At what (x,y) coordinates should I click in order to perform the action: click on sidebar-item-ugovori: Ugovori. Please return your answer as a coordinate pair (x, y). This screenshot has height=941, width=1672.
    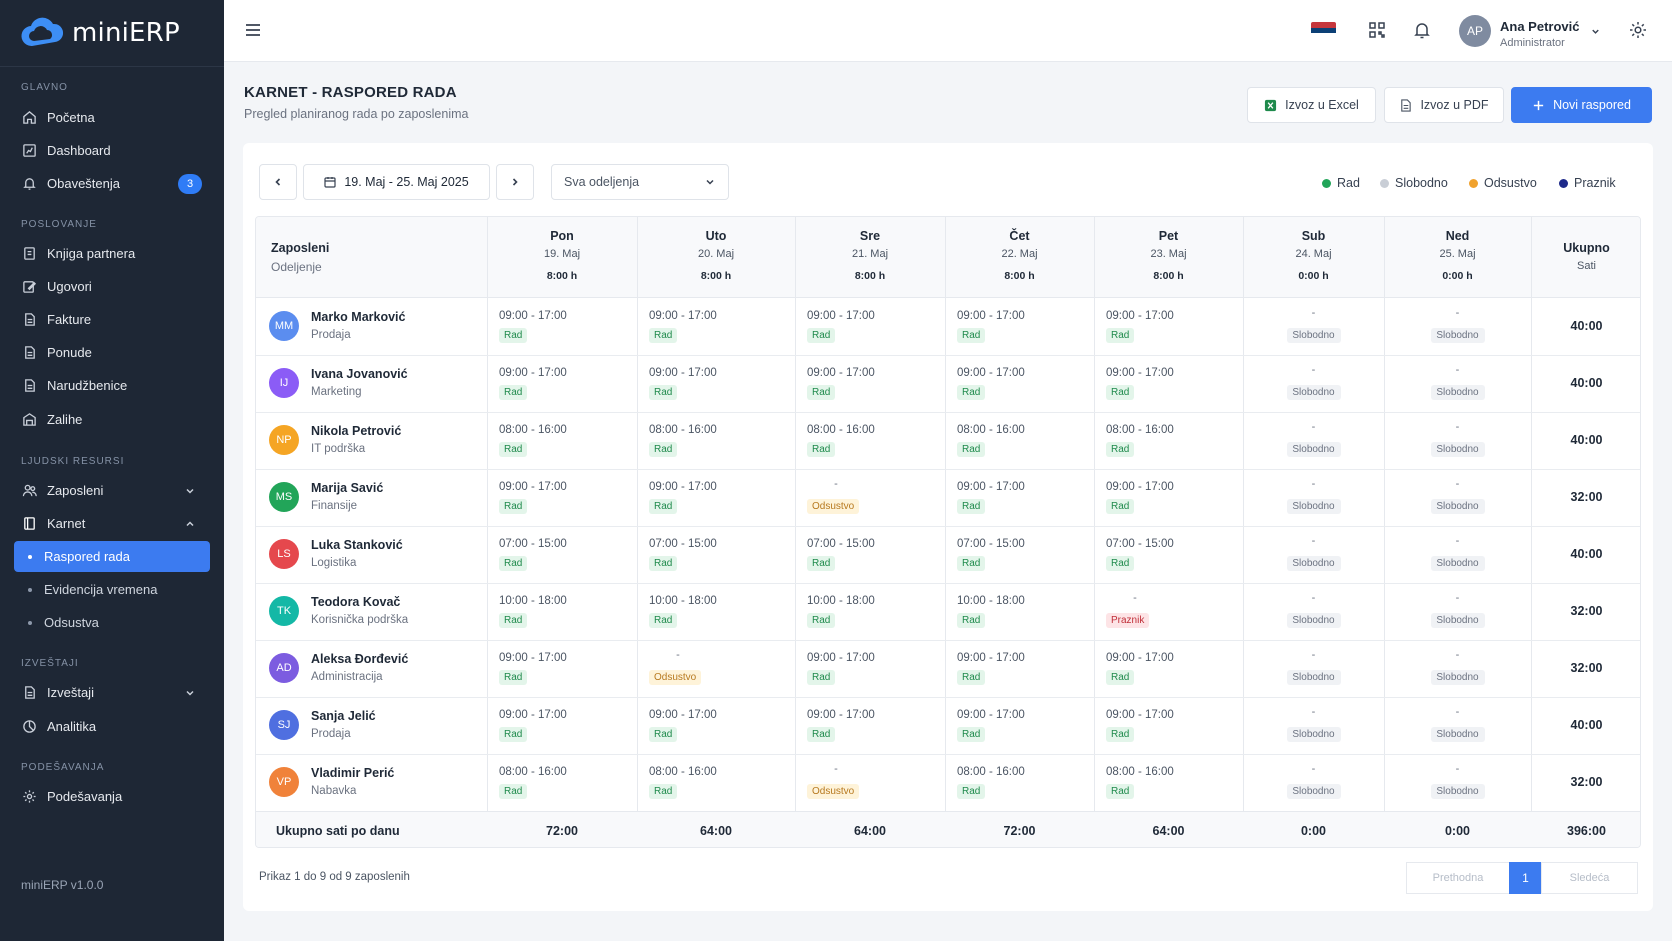
    Looking at the image, I should click on (112, 286).